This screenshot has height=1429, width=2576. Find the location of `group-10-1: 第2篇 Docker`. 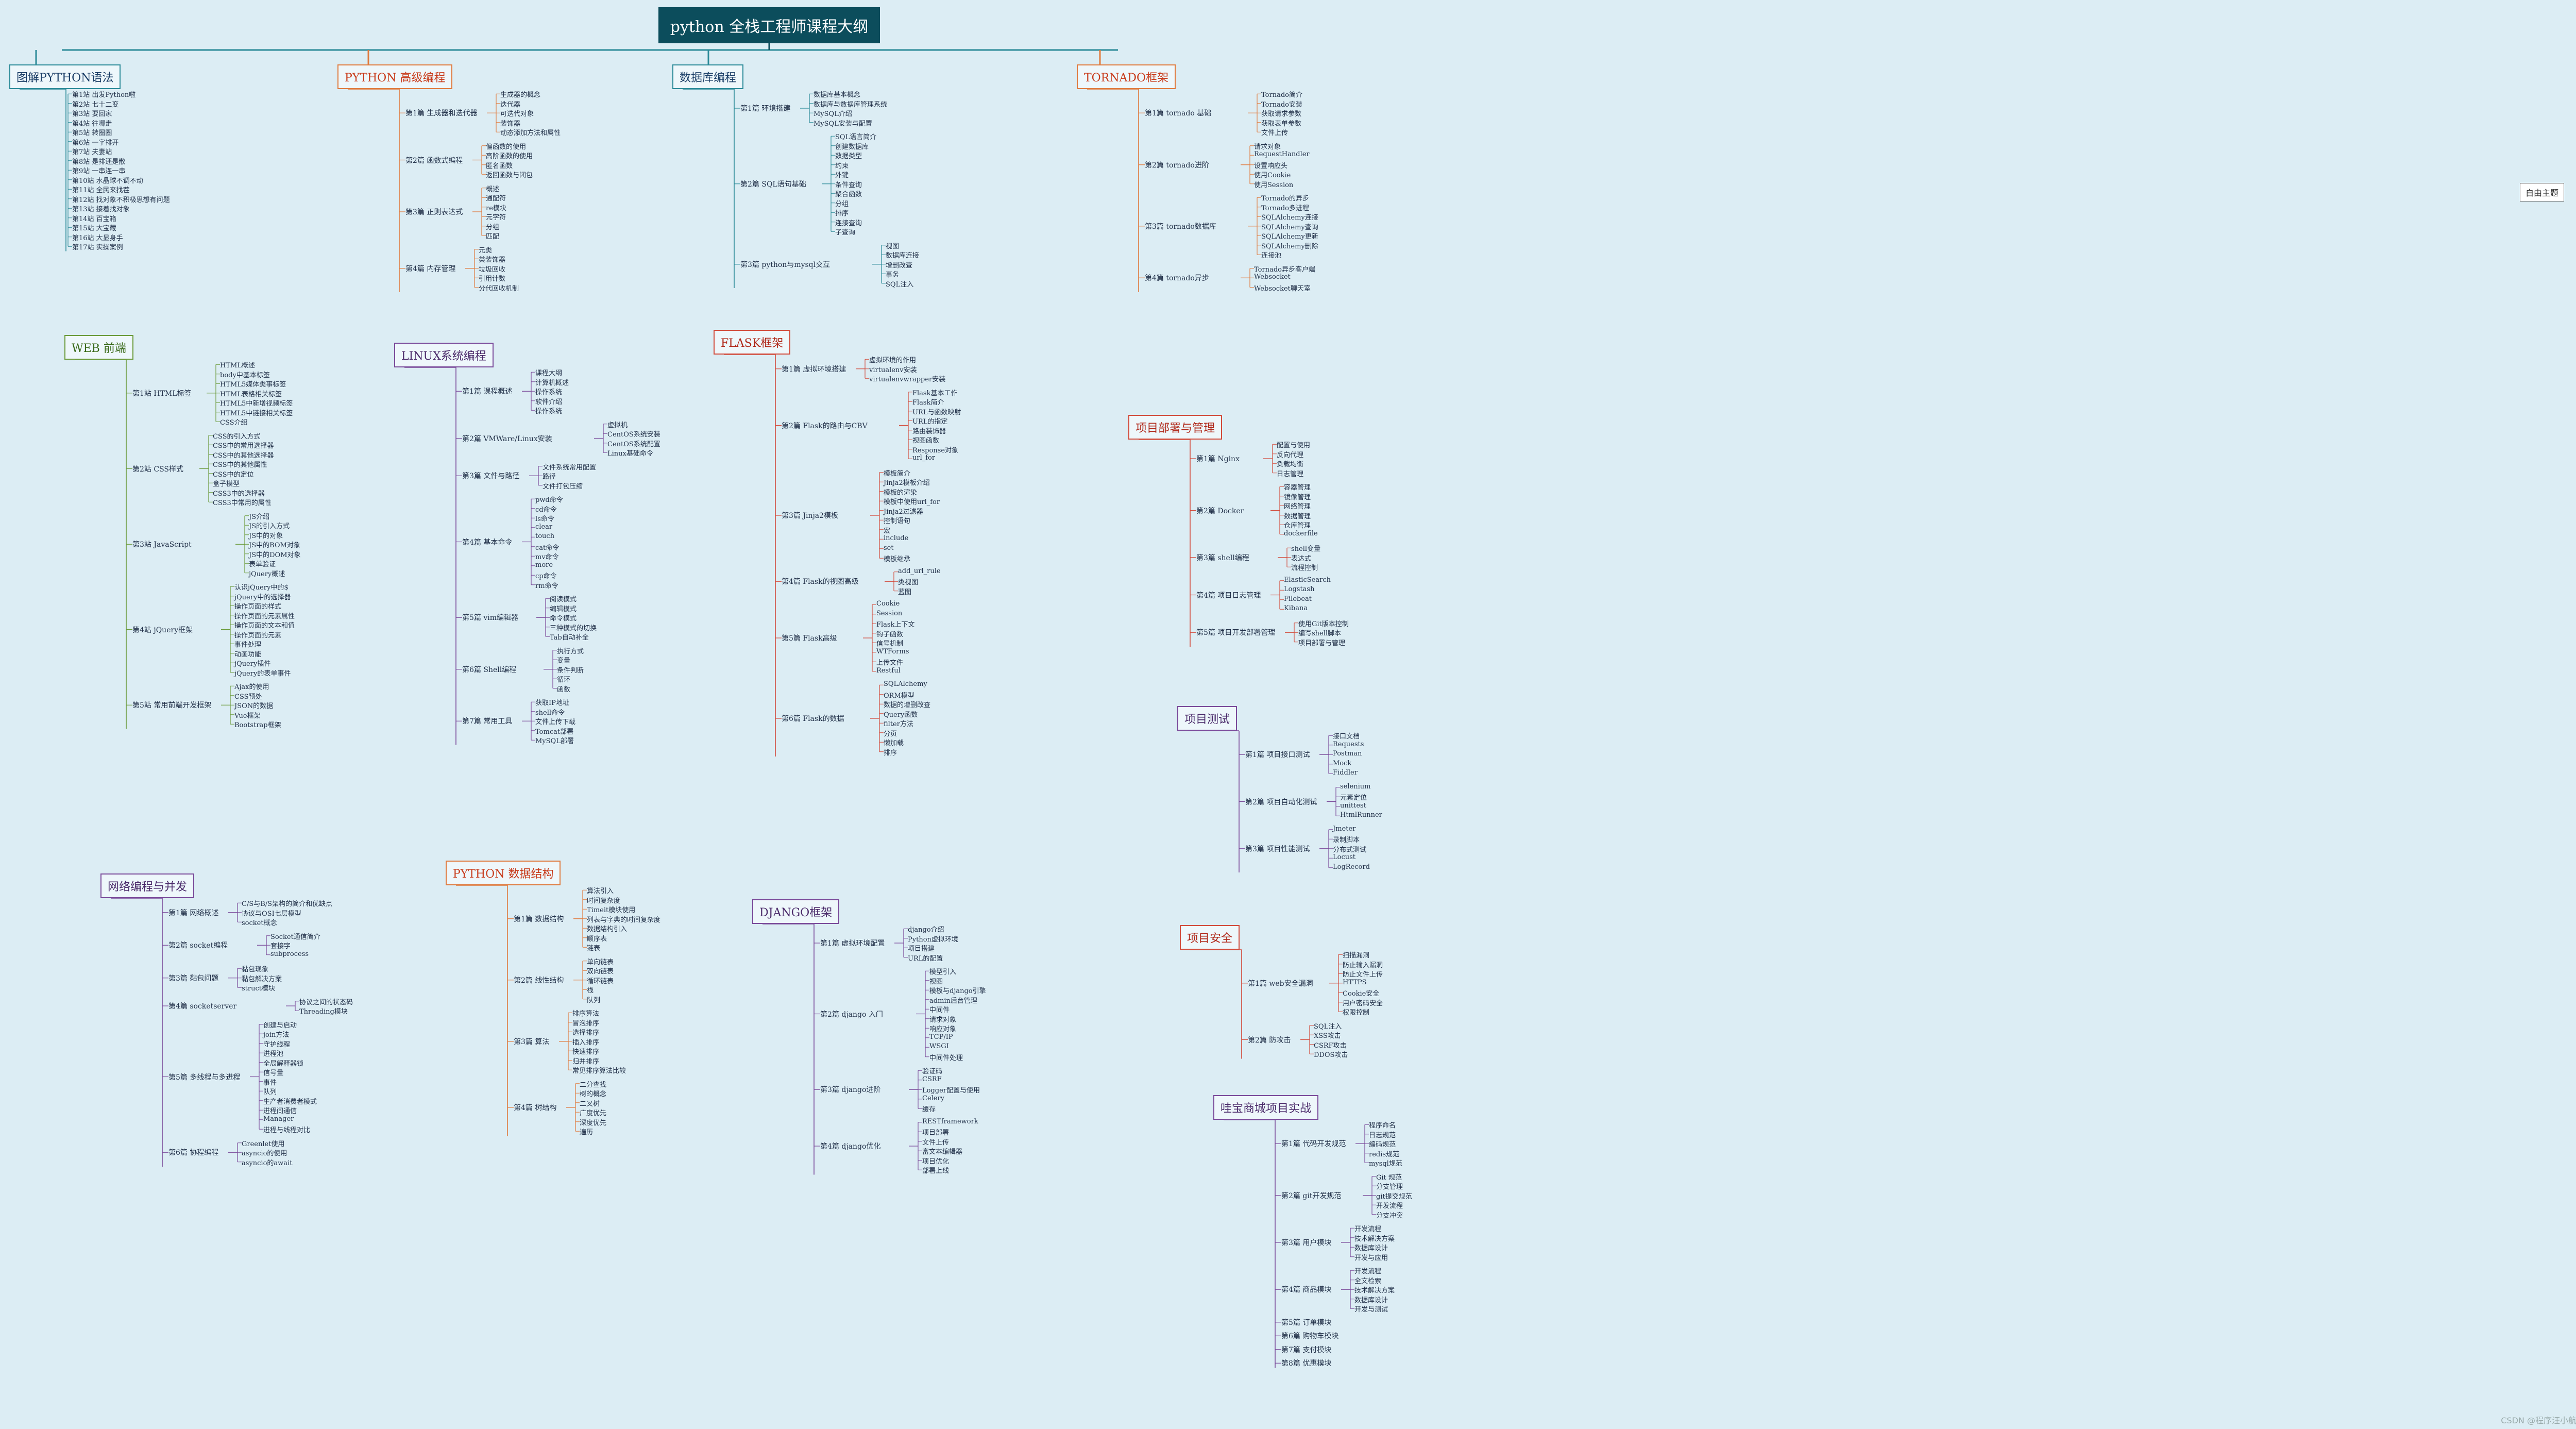

group-10-1: 第2篇 Docker is located at coordinates (1220, 511).